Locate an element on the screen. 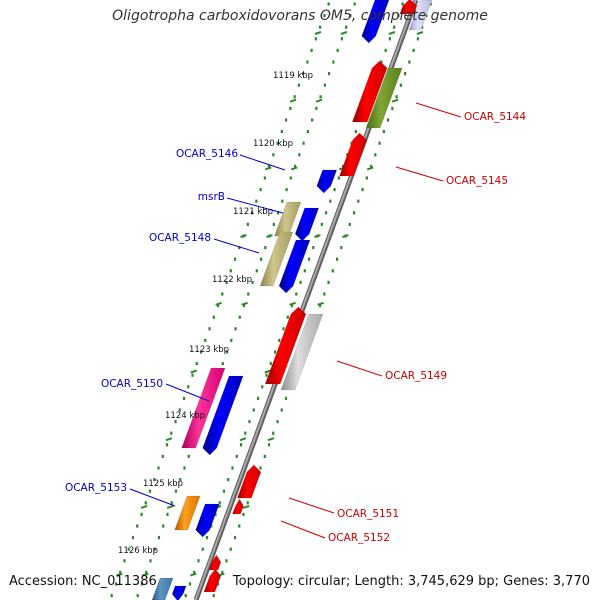  gene-ocar-5149-red is located at coordinates (285, 345).